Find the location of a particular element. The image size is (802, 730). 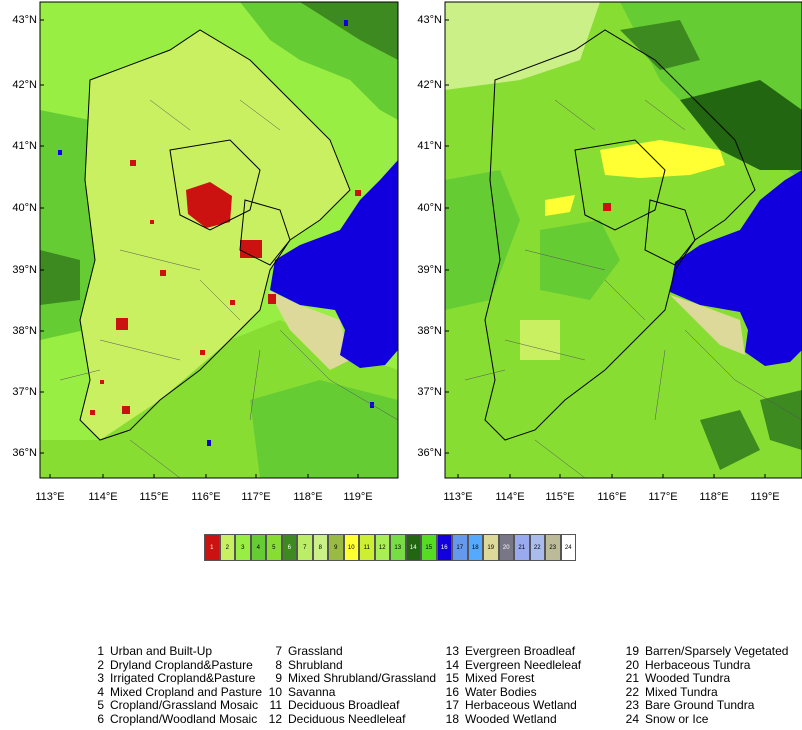

class-list-item: 14 Evergreen Needleleaf is located at coordinates (513, 665).